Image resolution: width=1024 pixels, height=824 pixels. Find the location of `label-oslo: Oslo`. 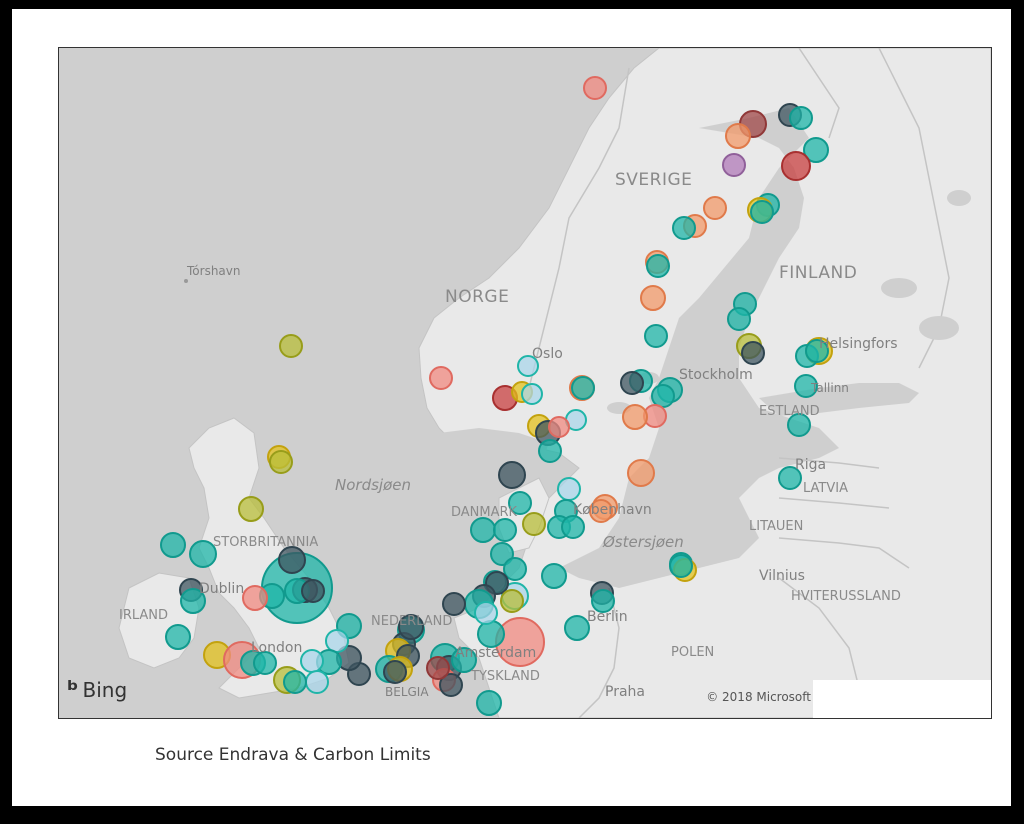

label-oslo: Oslo is located at coordinates (547, 354).